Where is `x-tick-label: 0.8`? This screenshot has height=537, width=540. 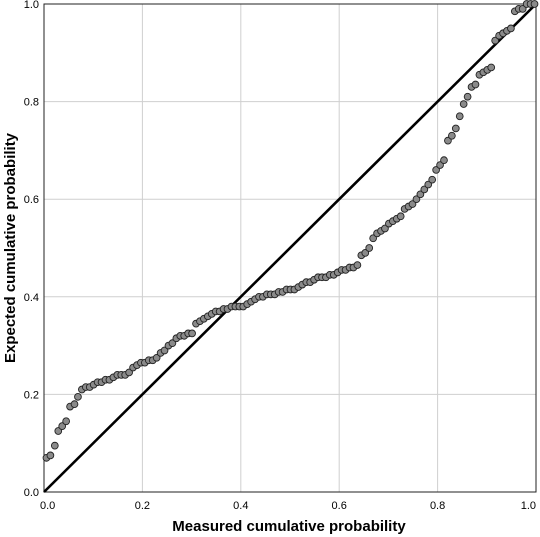
x-tick-label: 0.8 is located at coordinates (437, 506).